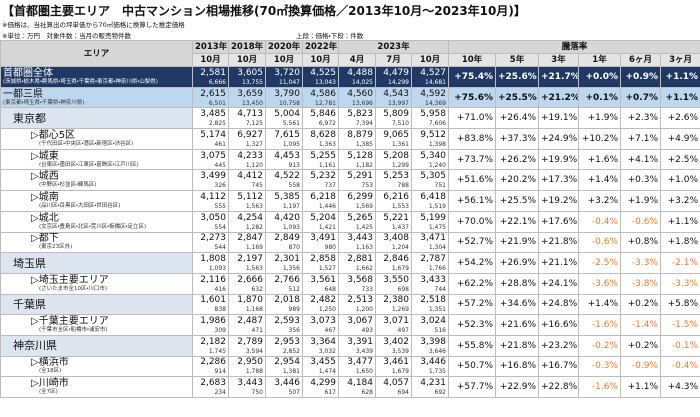 This screenshot has width=700, height=417. What do you see at coordinates (53, 135) in the screenshot?
I see `area-name: ▷都心5区` at bounding box center [53, 135].